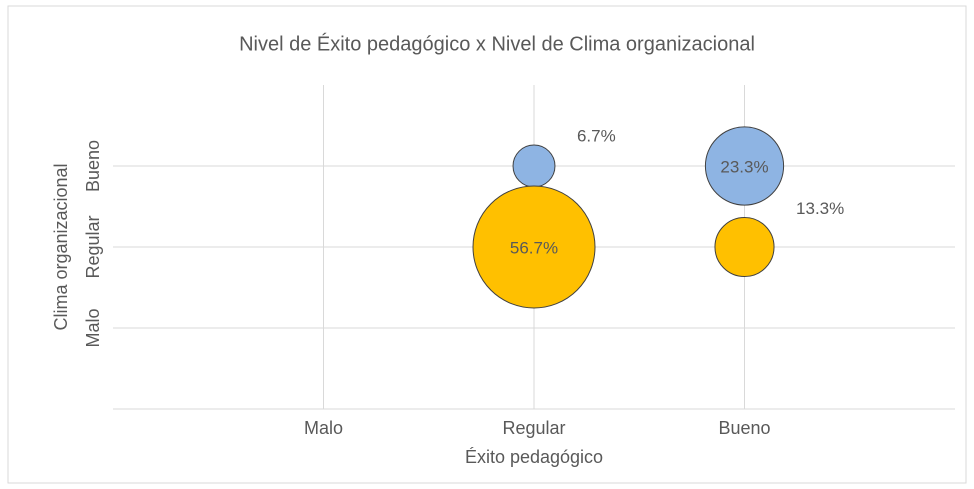  I want to click on y-tick-label: Bueno, so click(93, 166).